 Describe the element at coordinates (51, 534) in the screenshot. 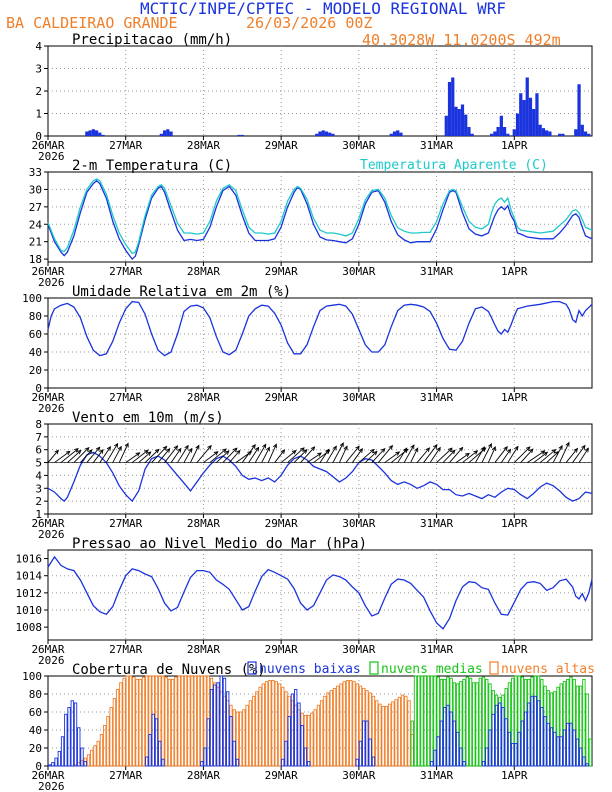

I see `wind-year-label: 2026` at that location.